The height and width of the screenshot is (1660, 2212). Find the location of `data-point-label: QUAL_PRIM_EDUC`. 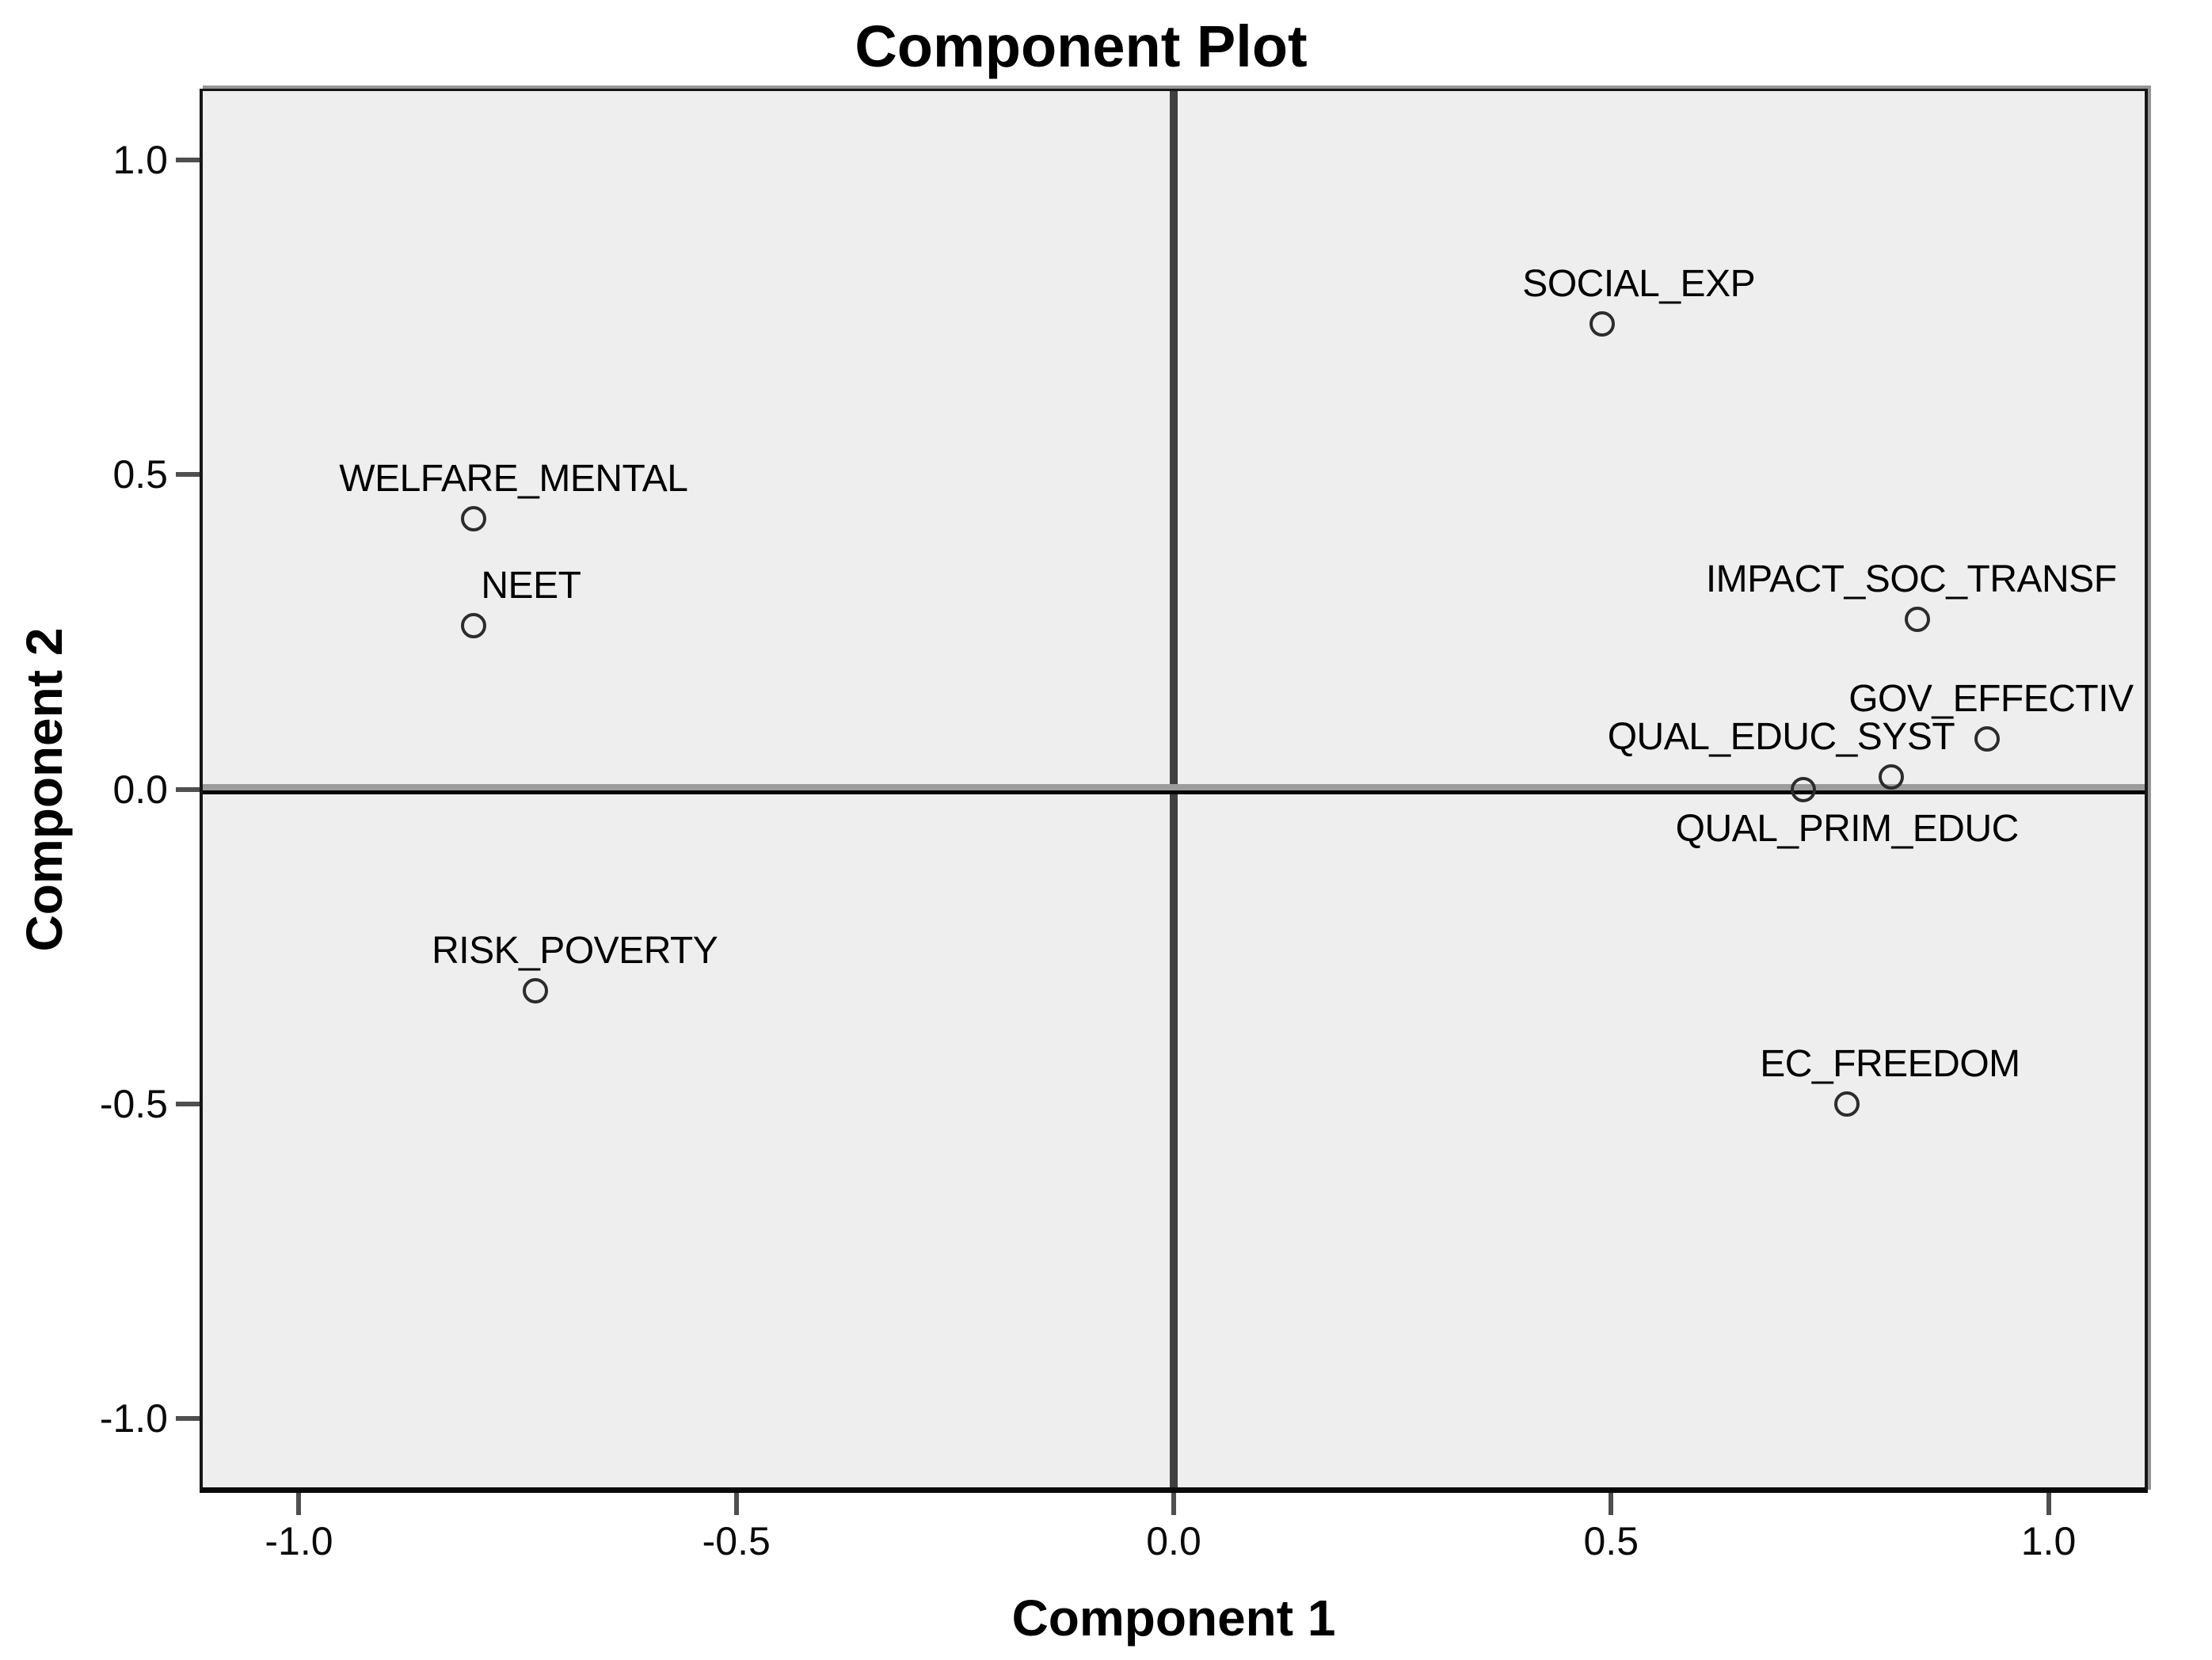

data-point-label: QUAL_PRIM_EDUC is located at coordinates (1847, 828).